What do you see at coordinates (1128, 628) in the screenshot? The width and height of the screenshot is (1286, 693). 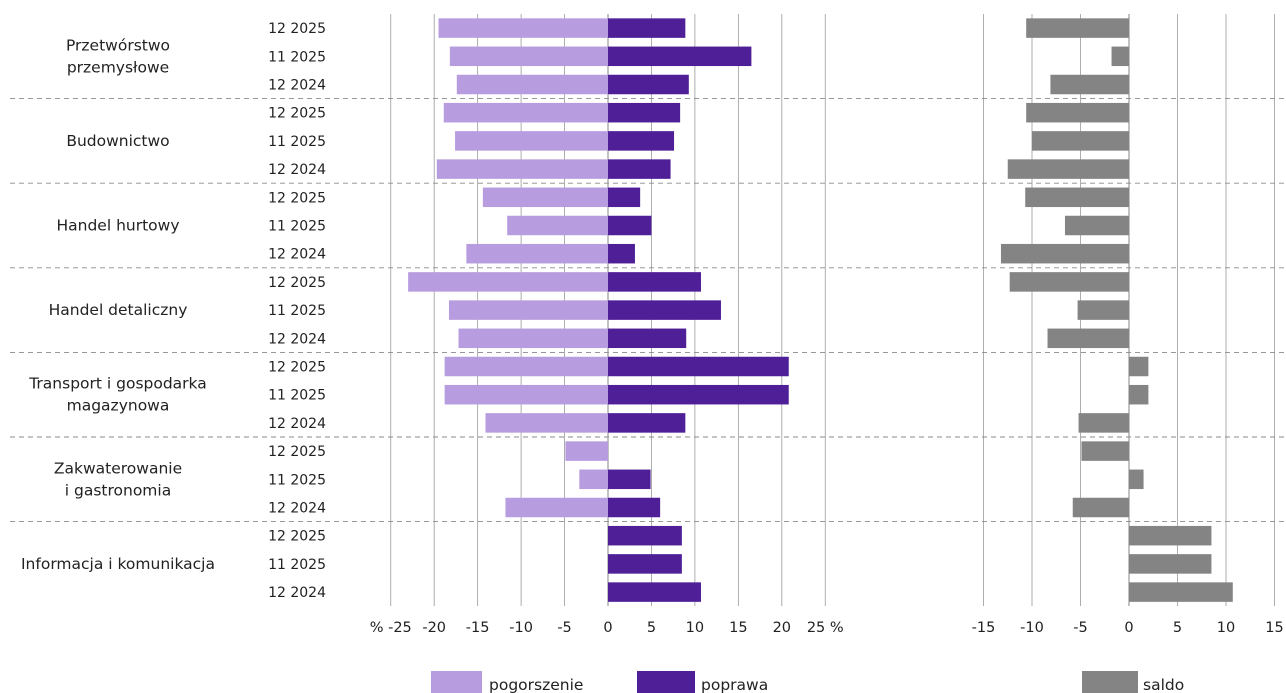 I see `right-tick-label: 0` at bounding box center [1128, 628].